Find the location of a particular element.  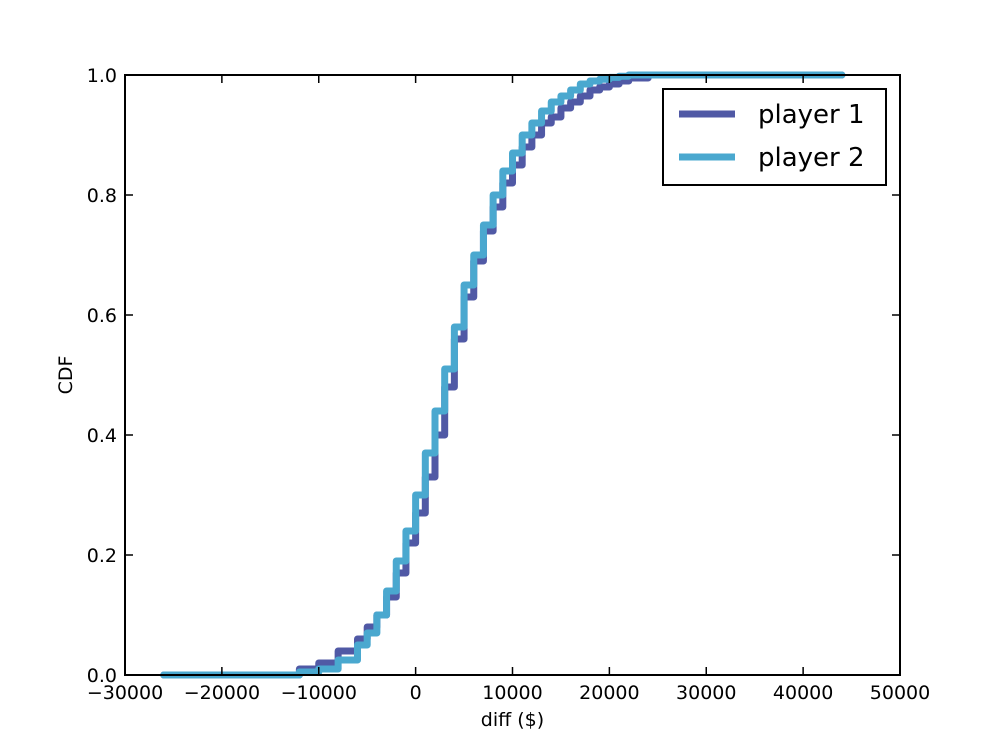

y-tick-label: 0.2 is located at coordinates (102, 556).